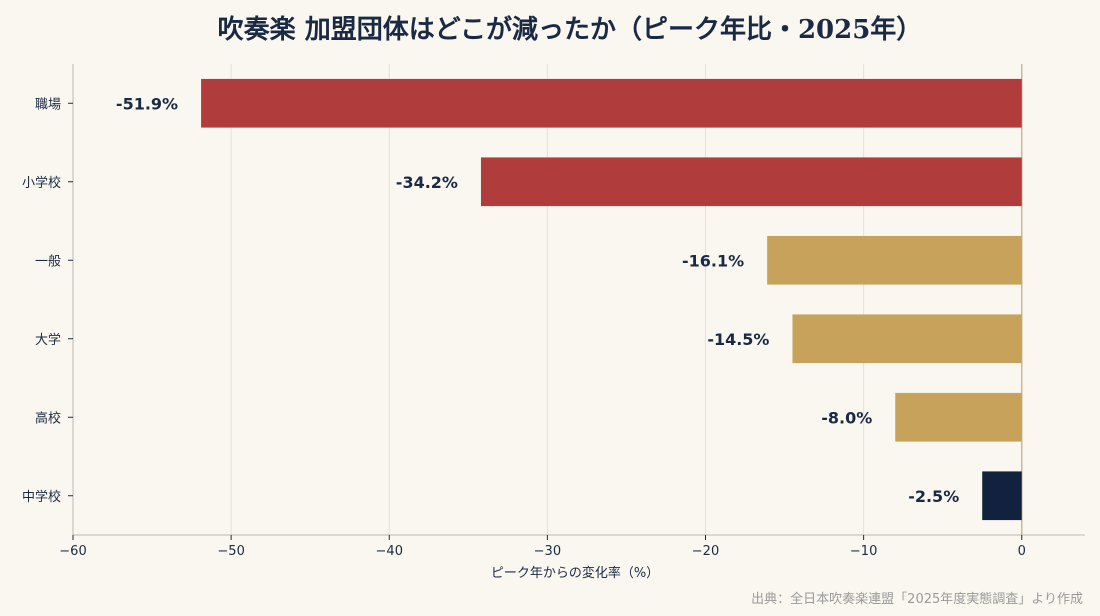 This screenshot has height=616, width=1100. I want to click on x-tick-label: 0, so click(1022, 551).